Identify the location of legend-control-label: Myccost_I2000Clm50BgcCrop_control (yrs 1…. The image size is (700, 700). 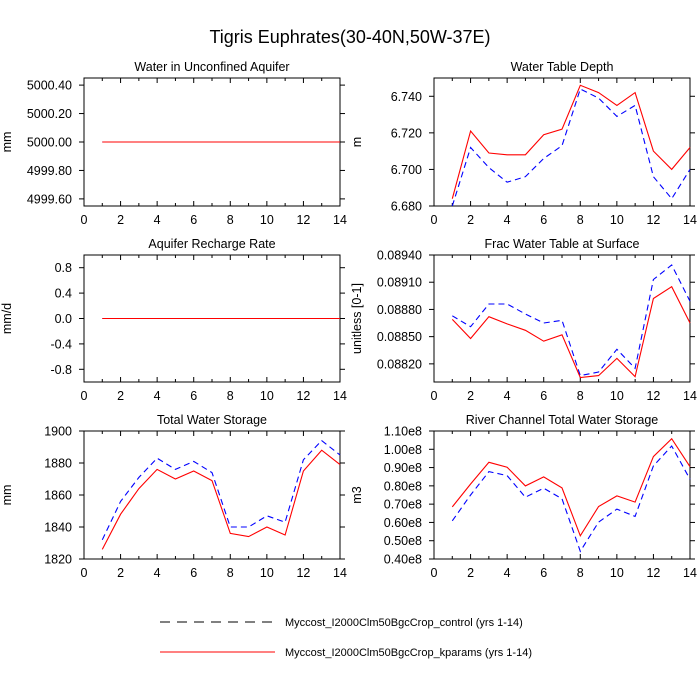
(404, 623).